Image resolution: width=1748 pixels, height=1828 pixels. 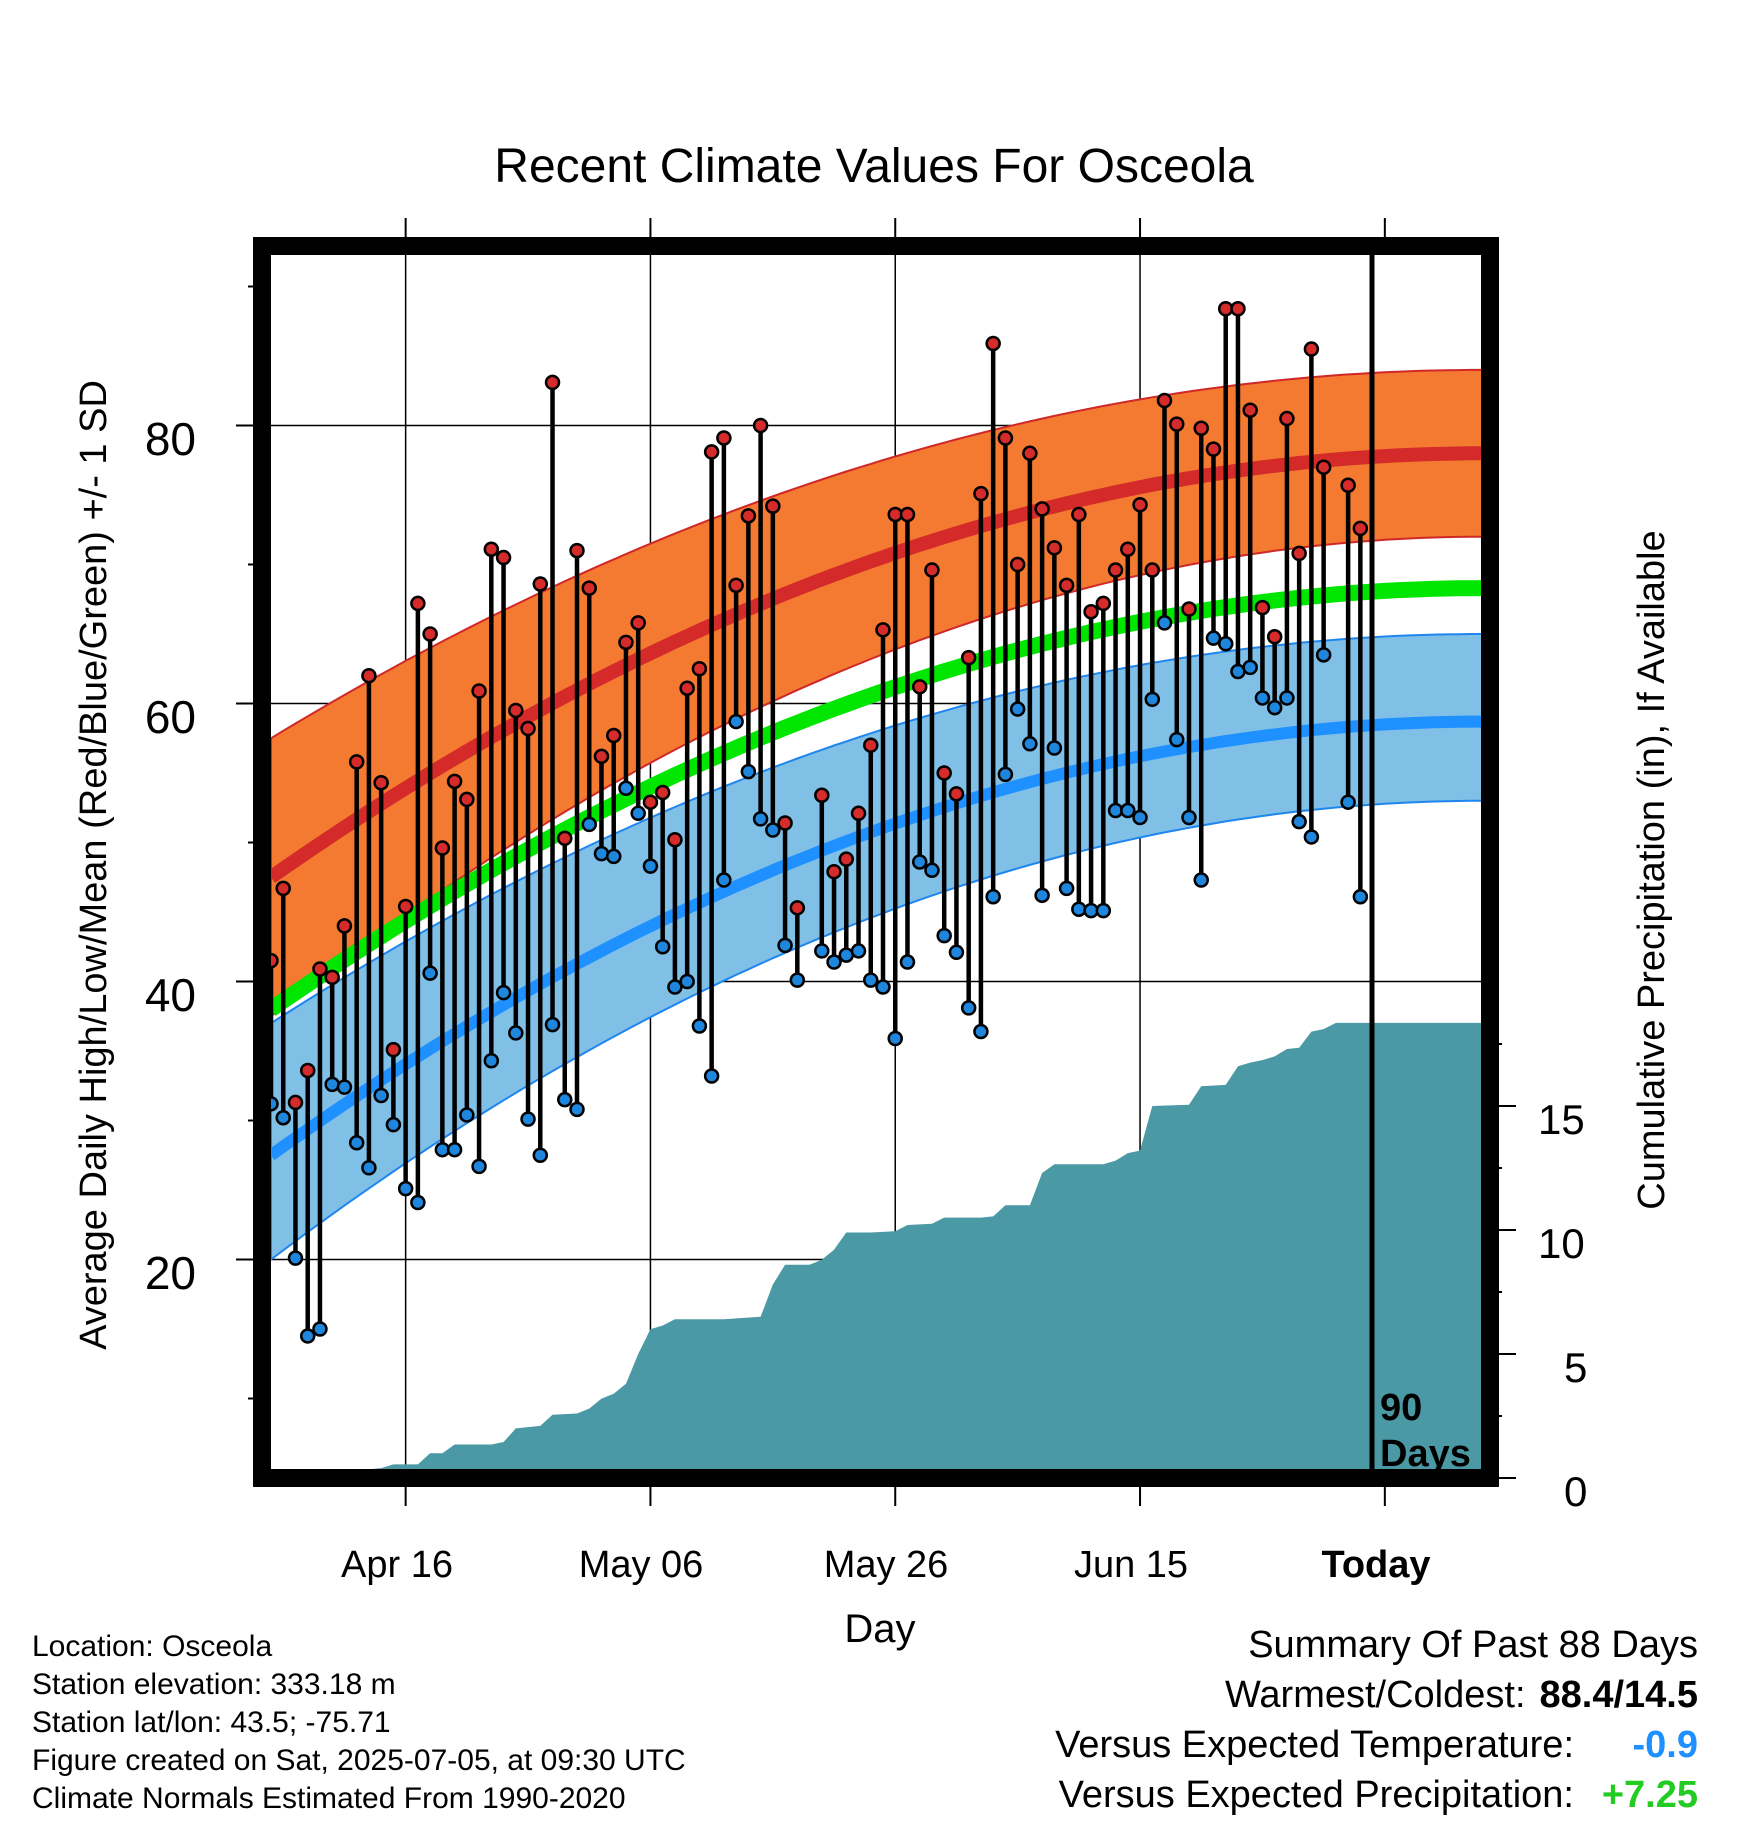 I want to click on info-latlon: Station lat/lon: 43.5; -75.71, so click(x=211, y=1722).